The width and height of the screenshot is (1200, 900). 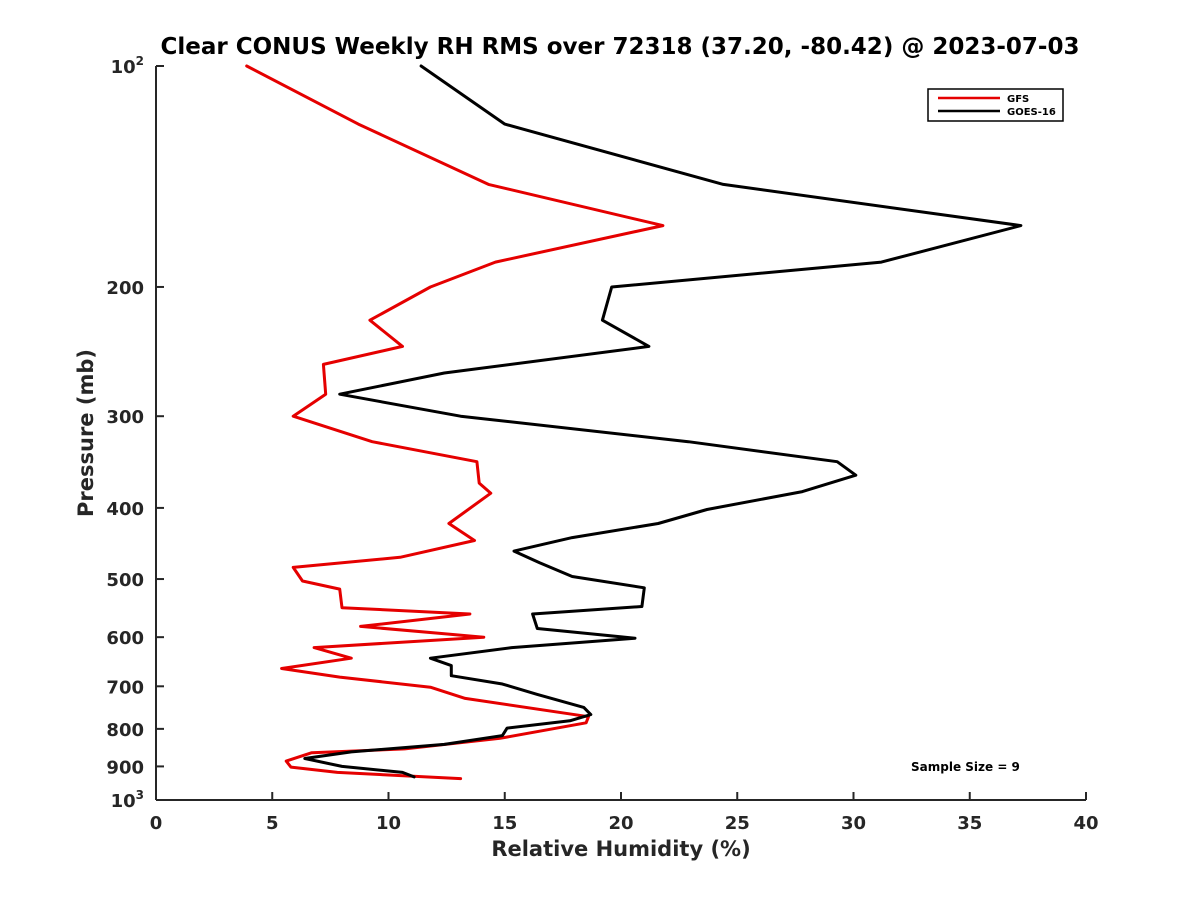 What do you see at coordinates (86, 433) in the screenshot?
I see `y-axis-label: Pressure (mb)` at bounding box center [86, 433].